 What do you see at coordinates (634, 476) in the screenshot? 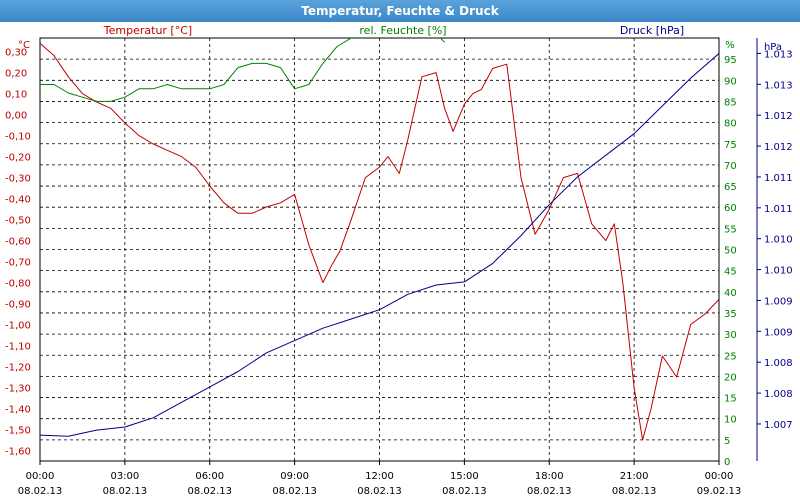
I see `x-tick-time: 21:00` at bounding box center [634, 476].